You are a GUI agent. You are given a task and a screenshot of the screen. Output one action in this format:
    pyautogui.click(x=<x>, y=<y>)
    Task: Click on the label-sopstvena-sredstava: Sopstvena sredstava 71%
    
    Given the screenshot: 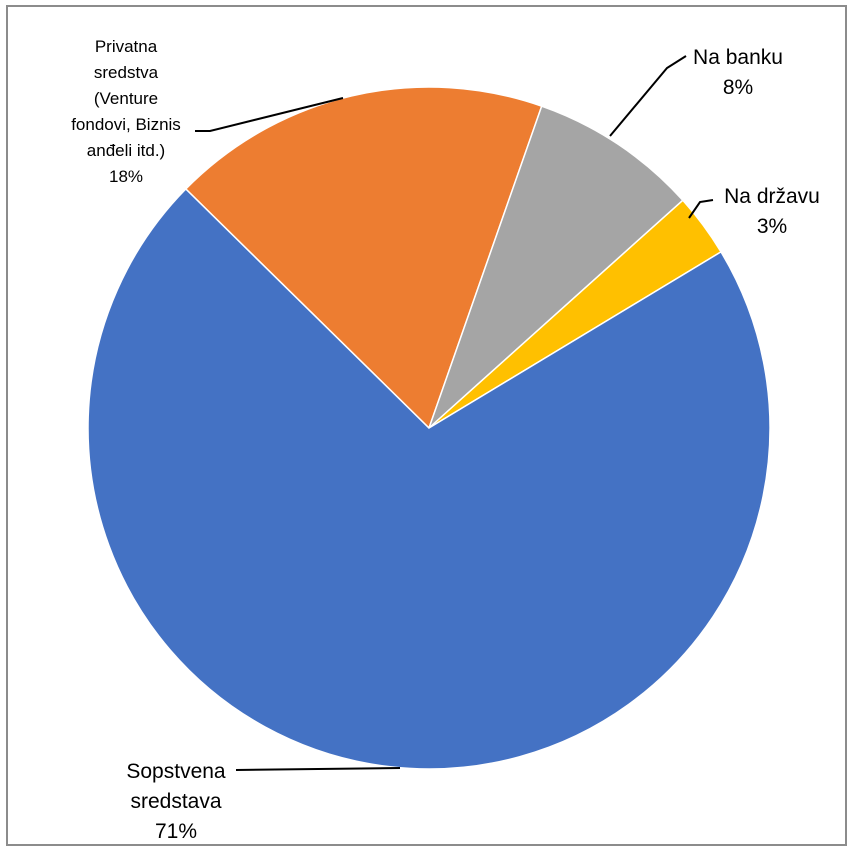 What is the action you would take?
    pyautogui.click(x=176, y=801)
    